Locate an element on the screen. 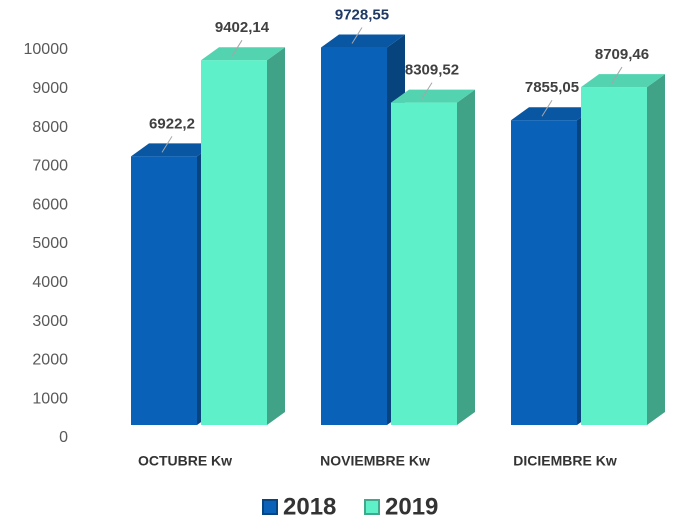  y-tick-label: 9000 is located at coordinates (50, 88).